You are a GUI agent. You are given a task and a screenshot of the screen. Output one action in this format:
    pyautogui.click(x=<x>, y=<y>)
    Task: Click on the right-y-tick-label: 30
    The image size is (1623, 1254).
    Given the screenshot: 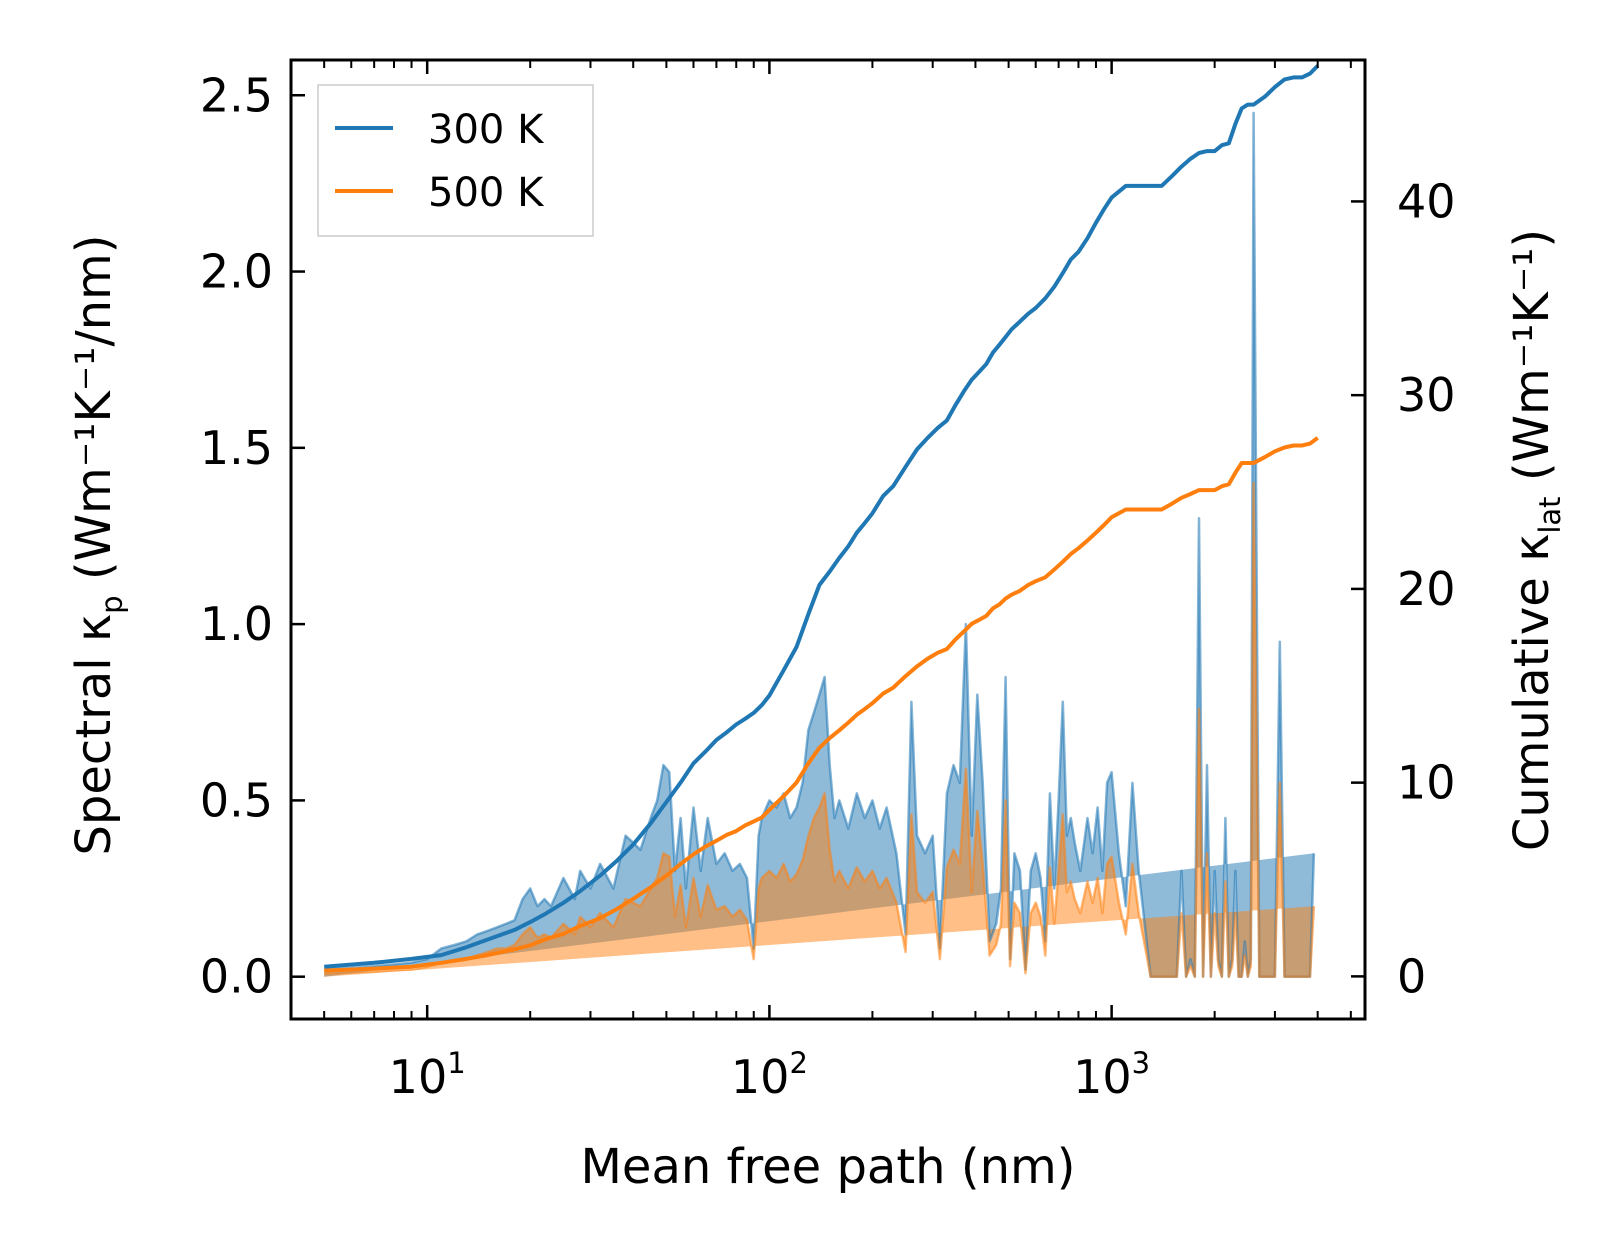 What is the action you would take?
    pyautogui.click(x=1426, y=395)
    